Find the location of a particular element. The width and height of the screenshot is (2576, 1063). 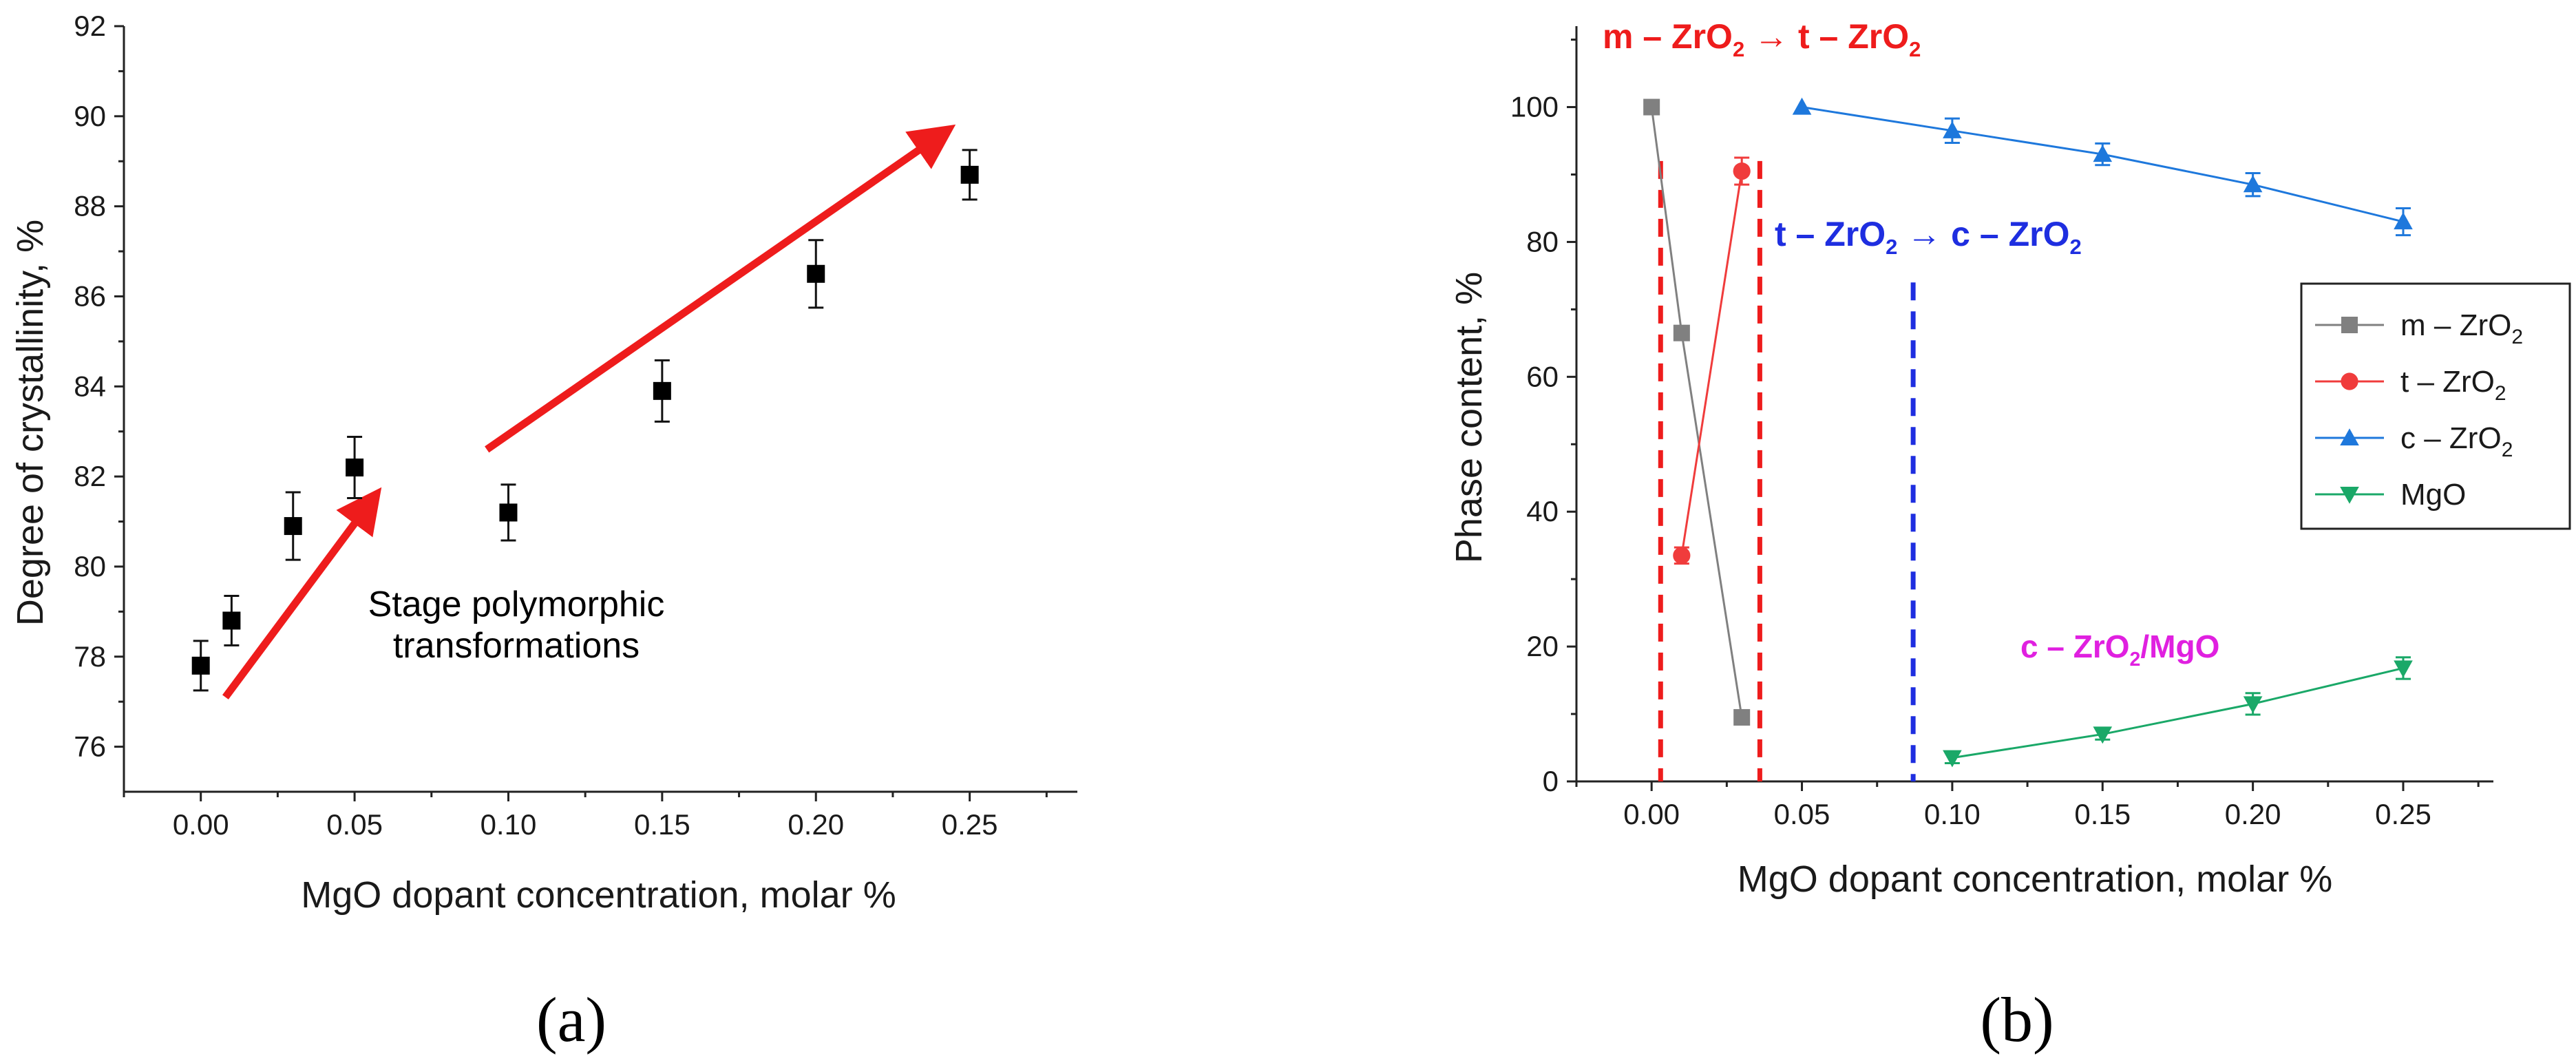

annotation-stage-text: Stage polymorphic is located at coordinates (517, 604).